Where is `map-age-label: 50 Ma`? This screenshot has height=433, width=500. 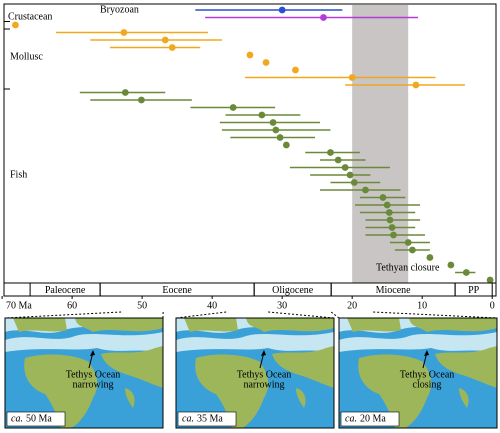 map-age-label: 50 Ma is located at coordinates (39, 419).